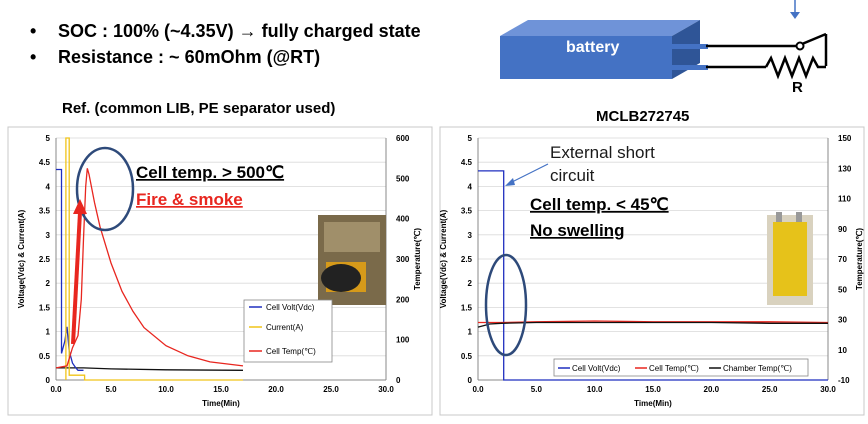  What do you see at coordinates (596, 368) in the screenshot?
I see `legend-label-r-cell-volt: Cell Volt(Vdc)` at bounding box center [596, 368].